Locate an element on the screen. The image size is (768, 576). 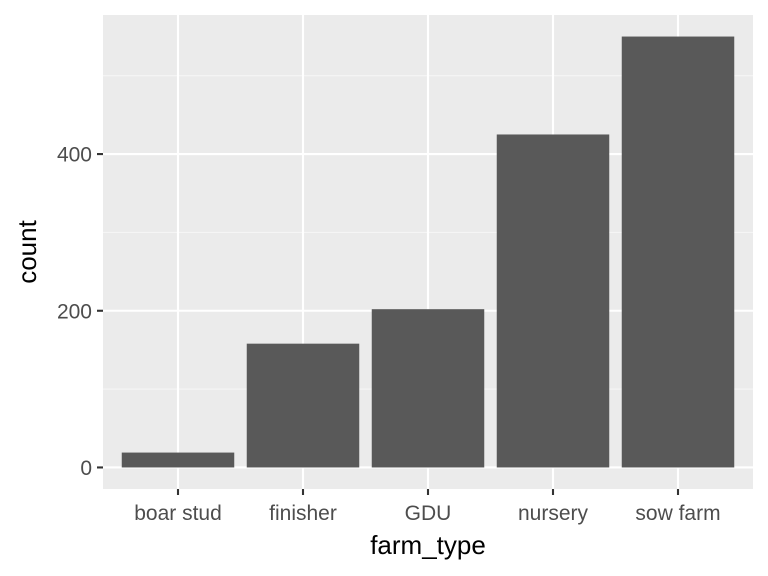
y-axis-title: count is located at coordinates (27, 251).